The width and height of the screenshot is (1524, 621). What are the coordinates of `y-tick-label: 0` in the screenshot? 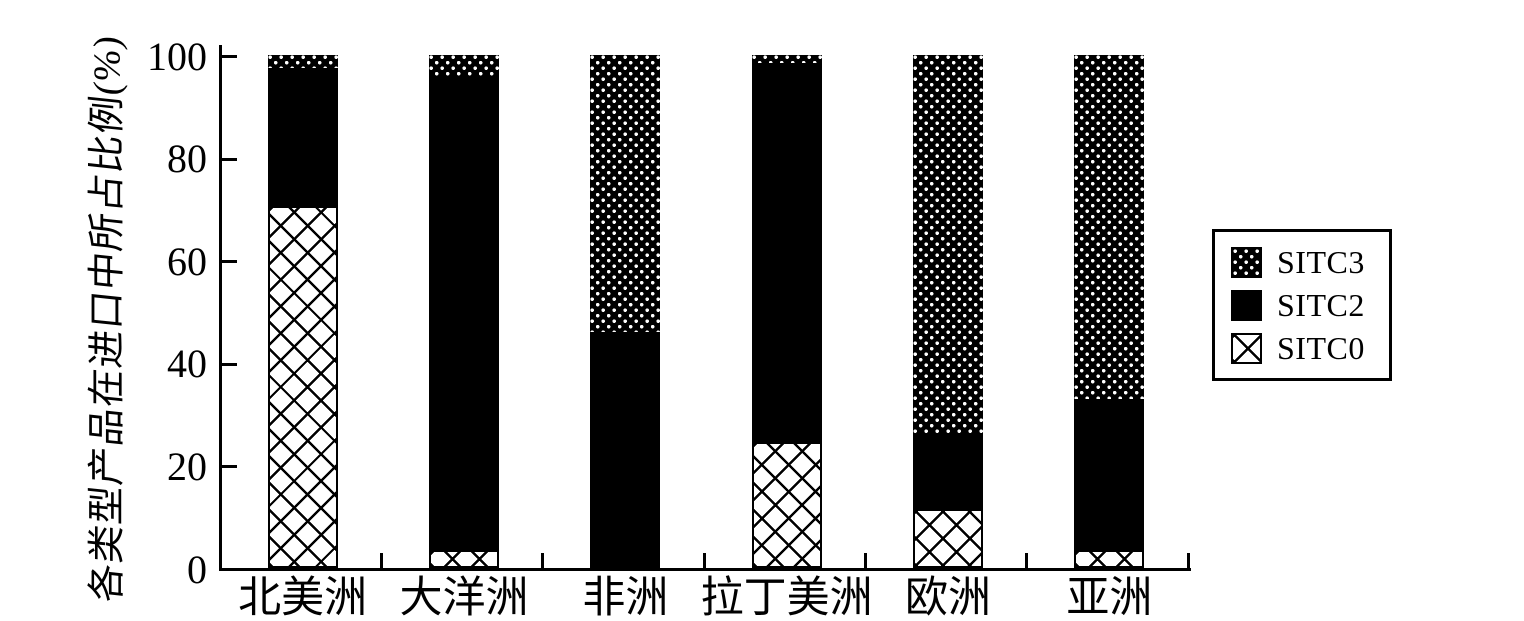 It's located at (197, 569).